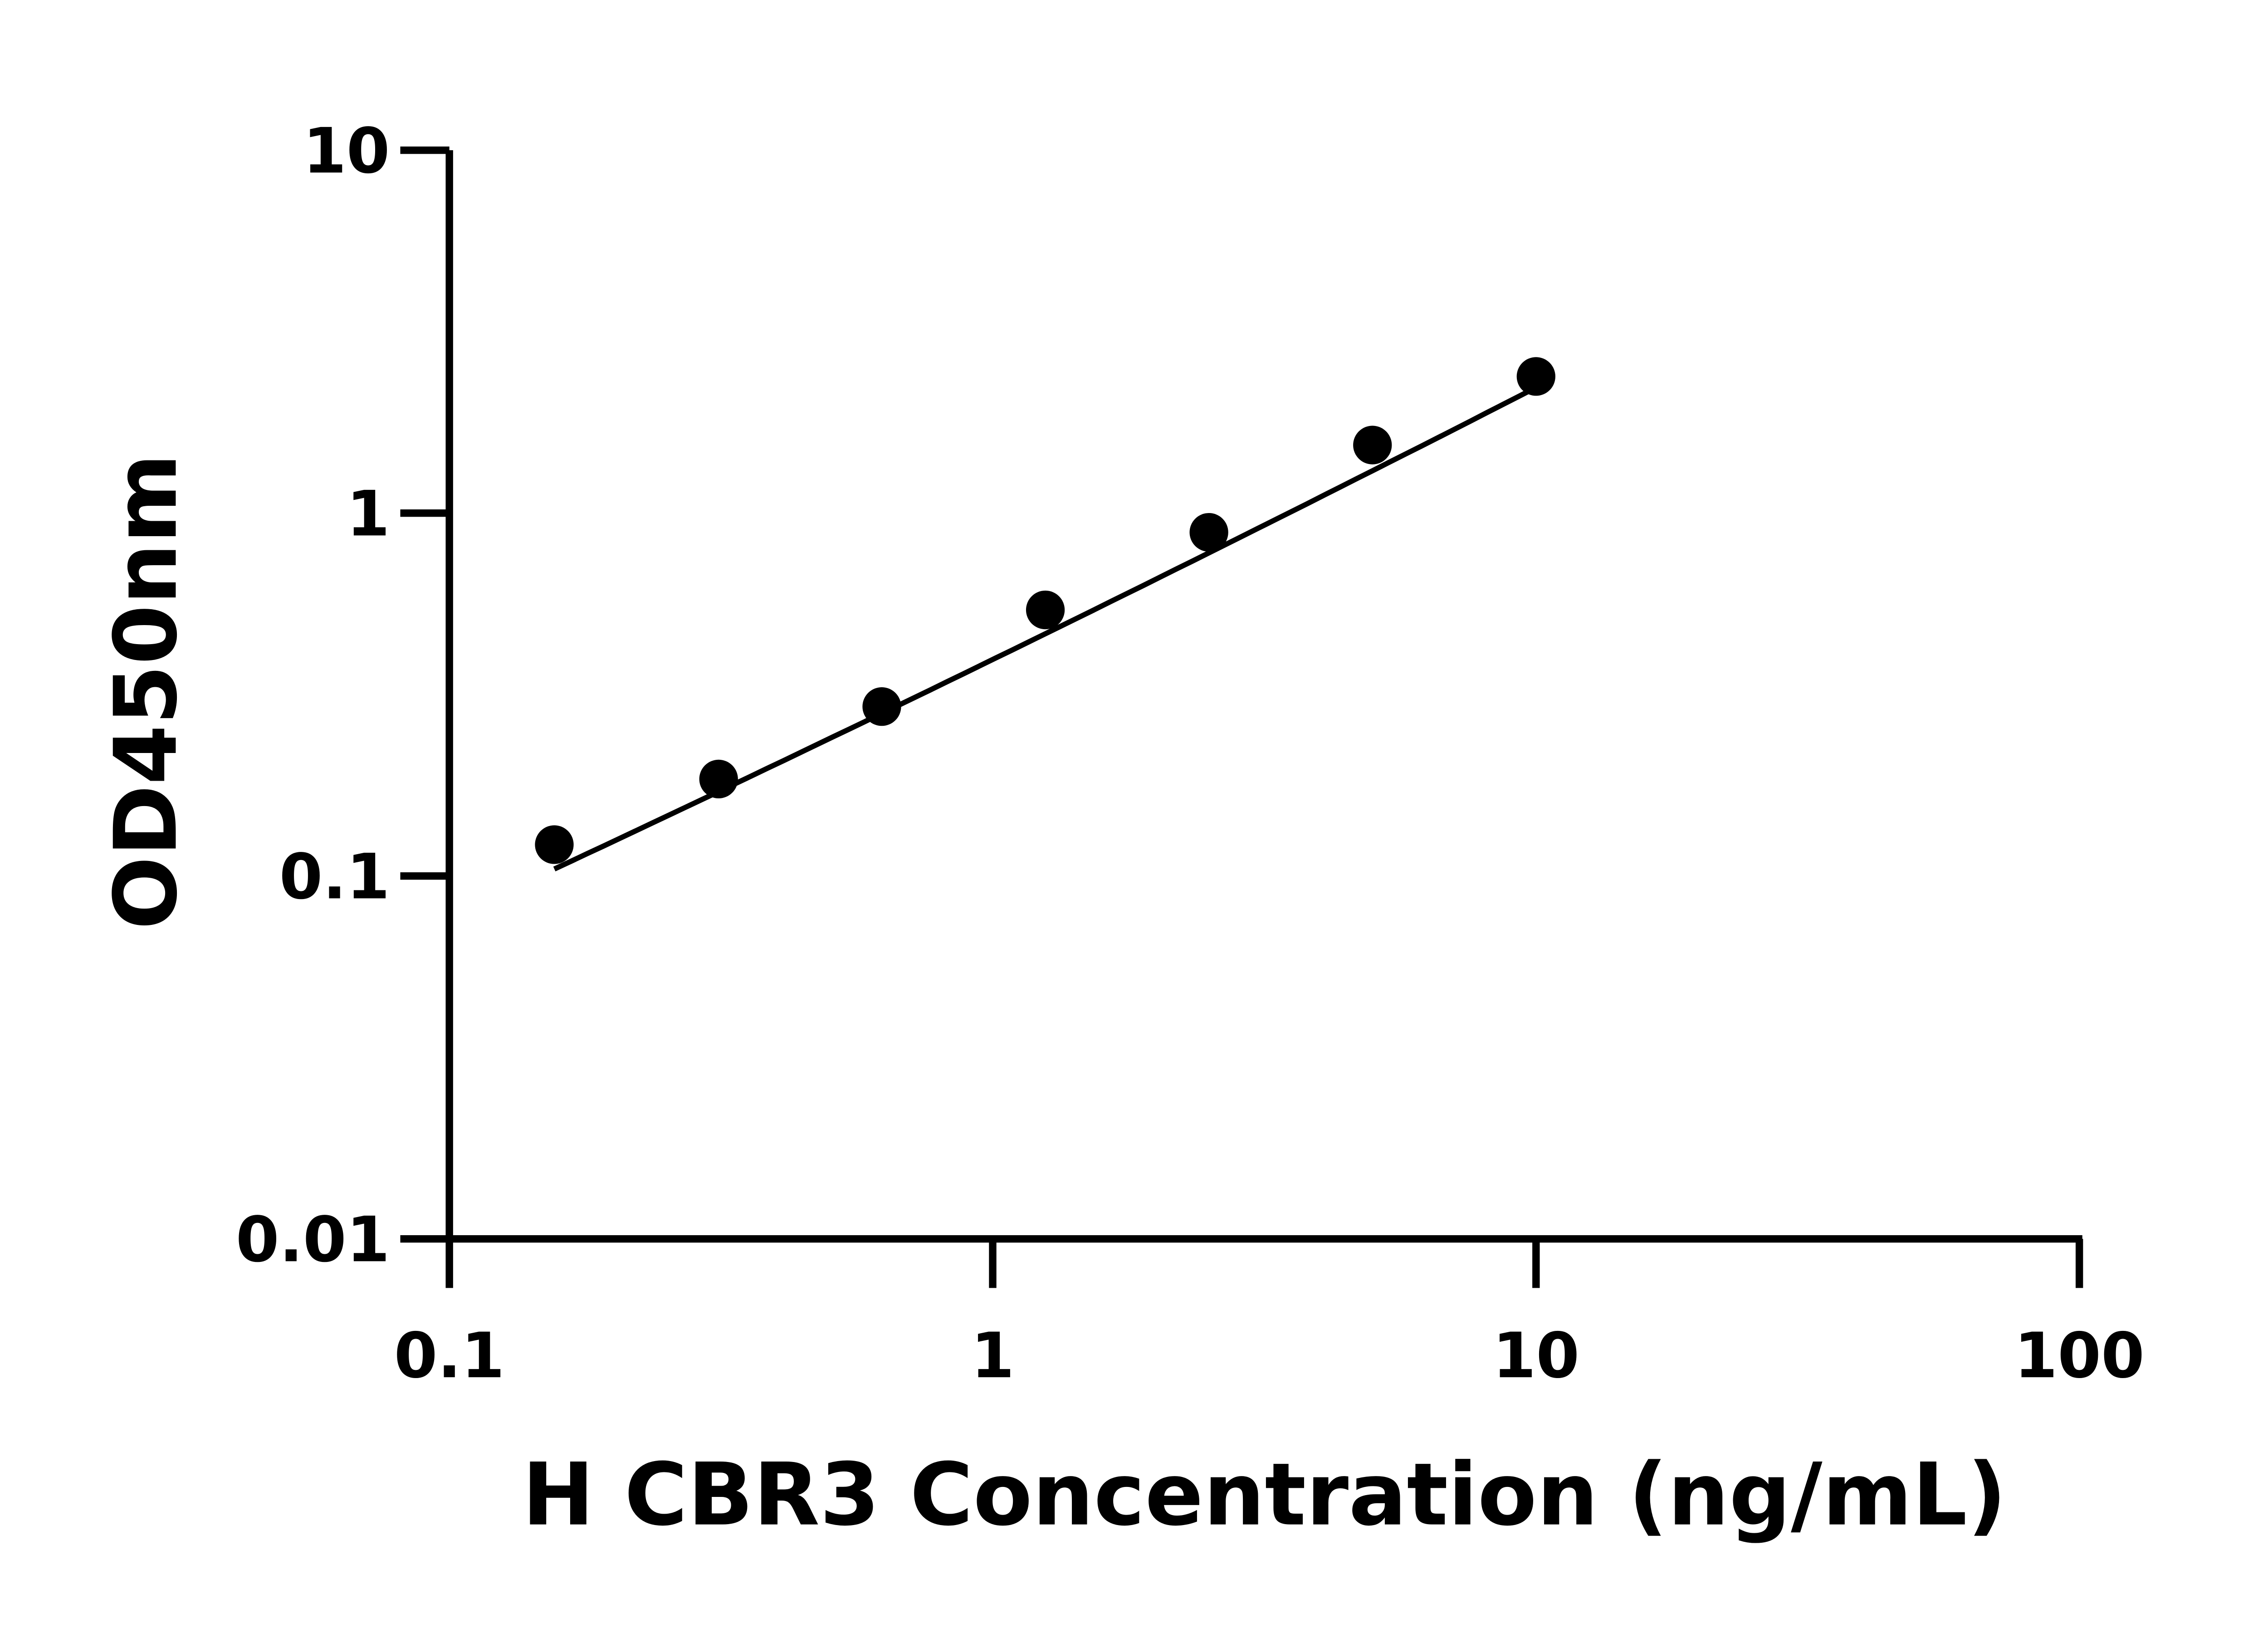  Describe the element at coordinates (334, 877) in the screenshot. I see `y-tick-label: 0.1` at that location.